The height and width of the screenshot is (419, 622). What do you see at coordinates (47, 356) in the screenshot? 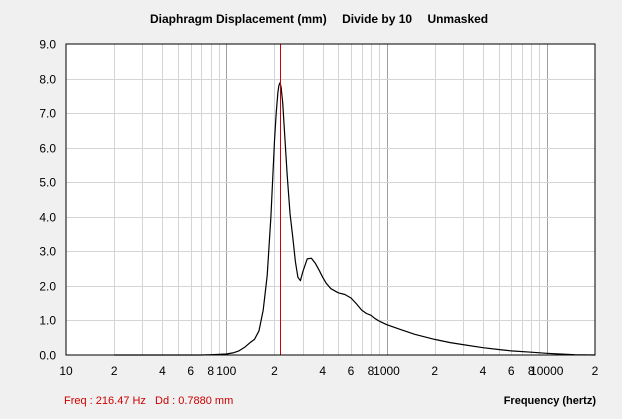
I see `y-tick-label: 0.0` at bounding box center [47, 356].